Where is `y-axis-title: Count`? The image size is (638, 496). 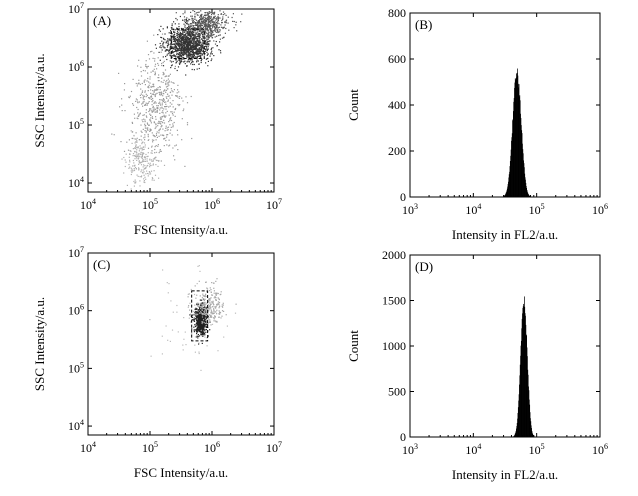 y-axis-title: Count is located at coordinates (353, 105).